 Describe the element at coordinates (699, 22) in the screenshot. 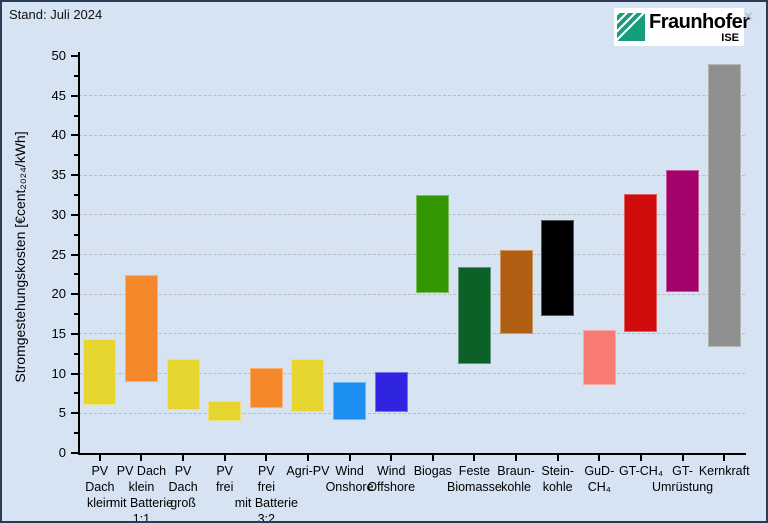

I see `logo-brand-label: Fraunhofer` at that location.